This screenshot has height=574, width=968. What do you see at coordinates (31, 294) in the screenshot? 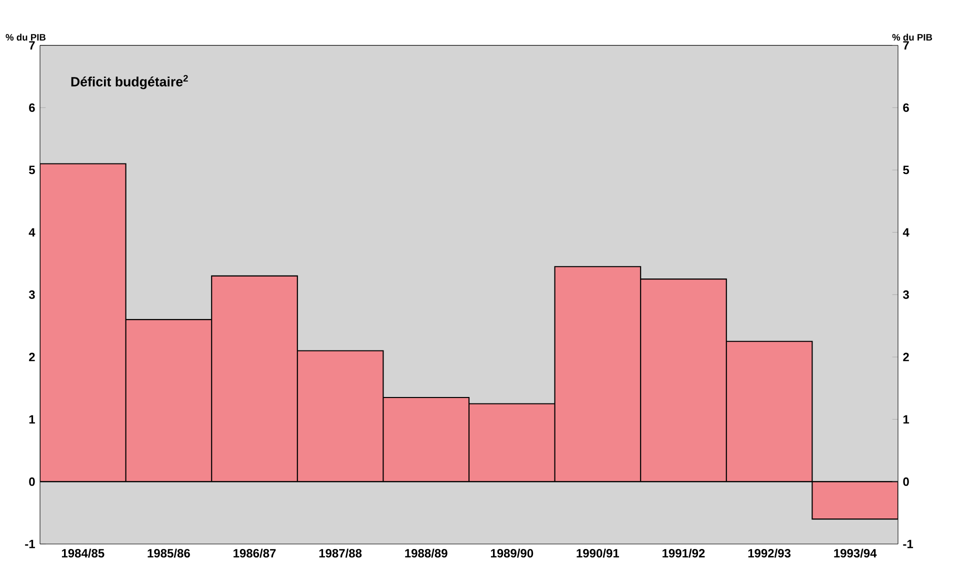
I see `y-tick-label: 3` at bounding box center [31, 294].